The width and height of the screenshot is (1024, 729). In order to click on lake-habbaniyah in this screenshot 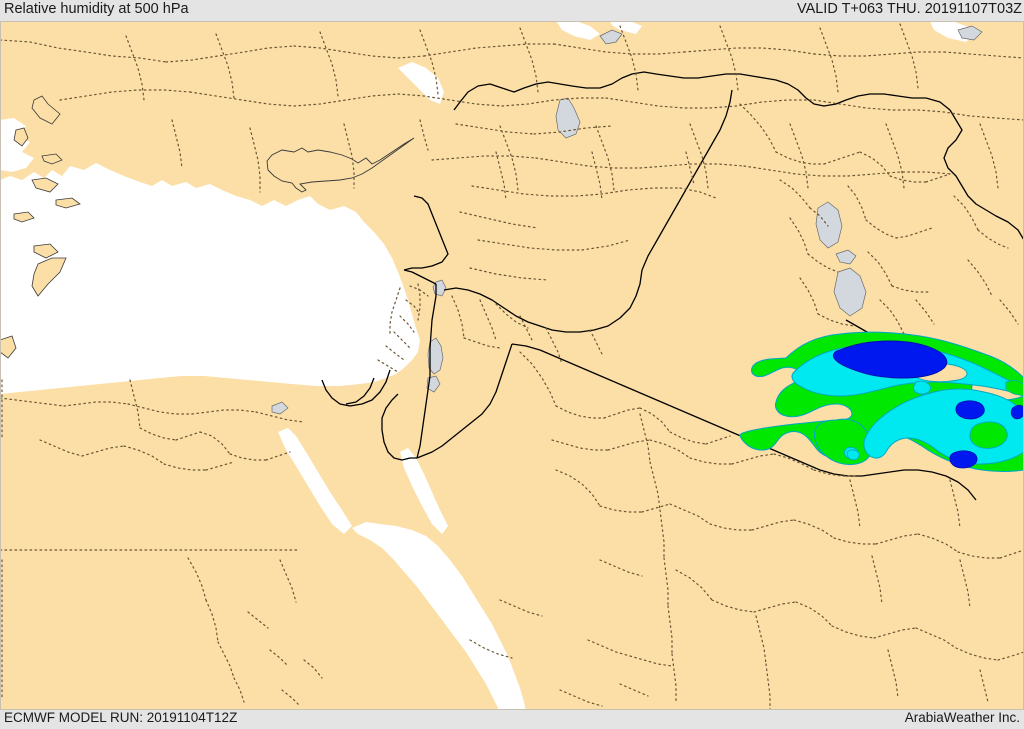, I will do `click(846, 257)`.